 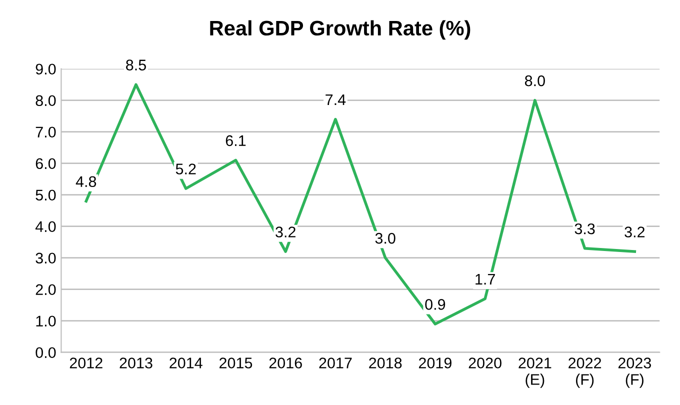 I want to click on y-tick-label: 5.0, so click(x=46, y=195).